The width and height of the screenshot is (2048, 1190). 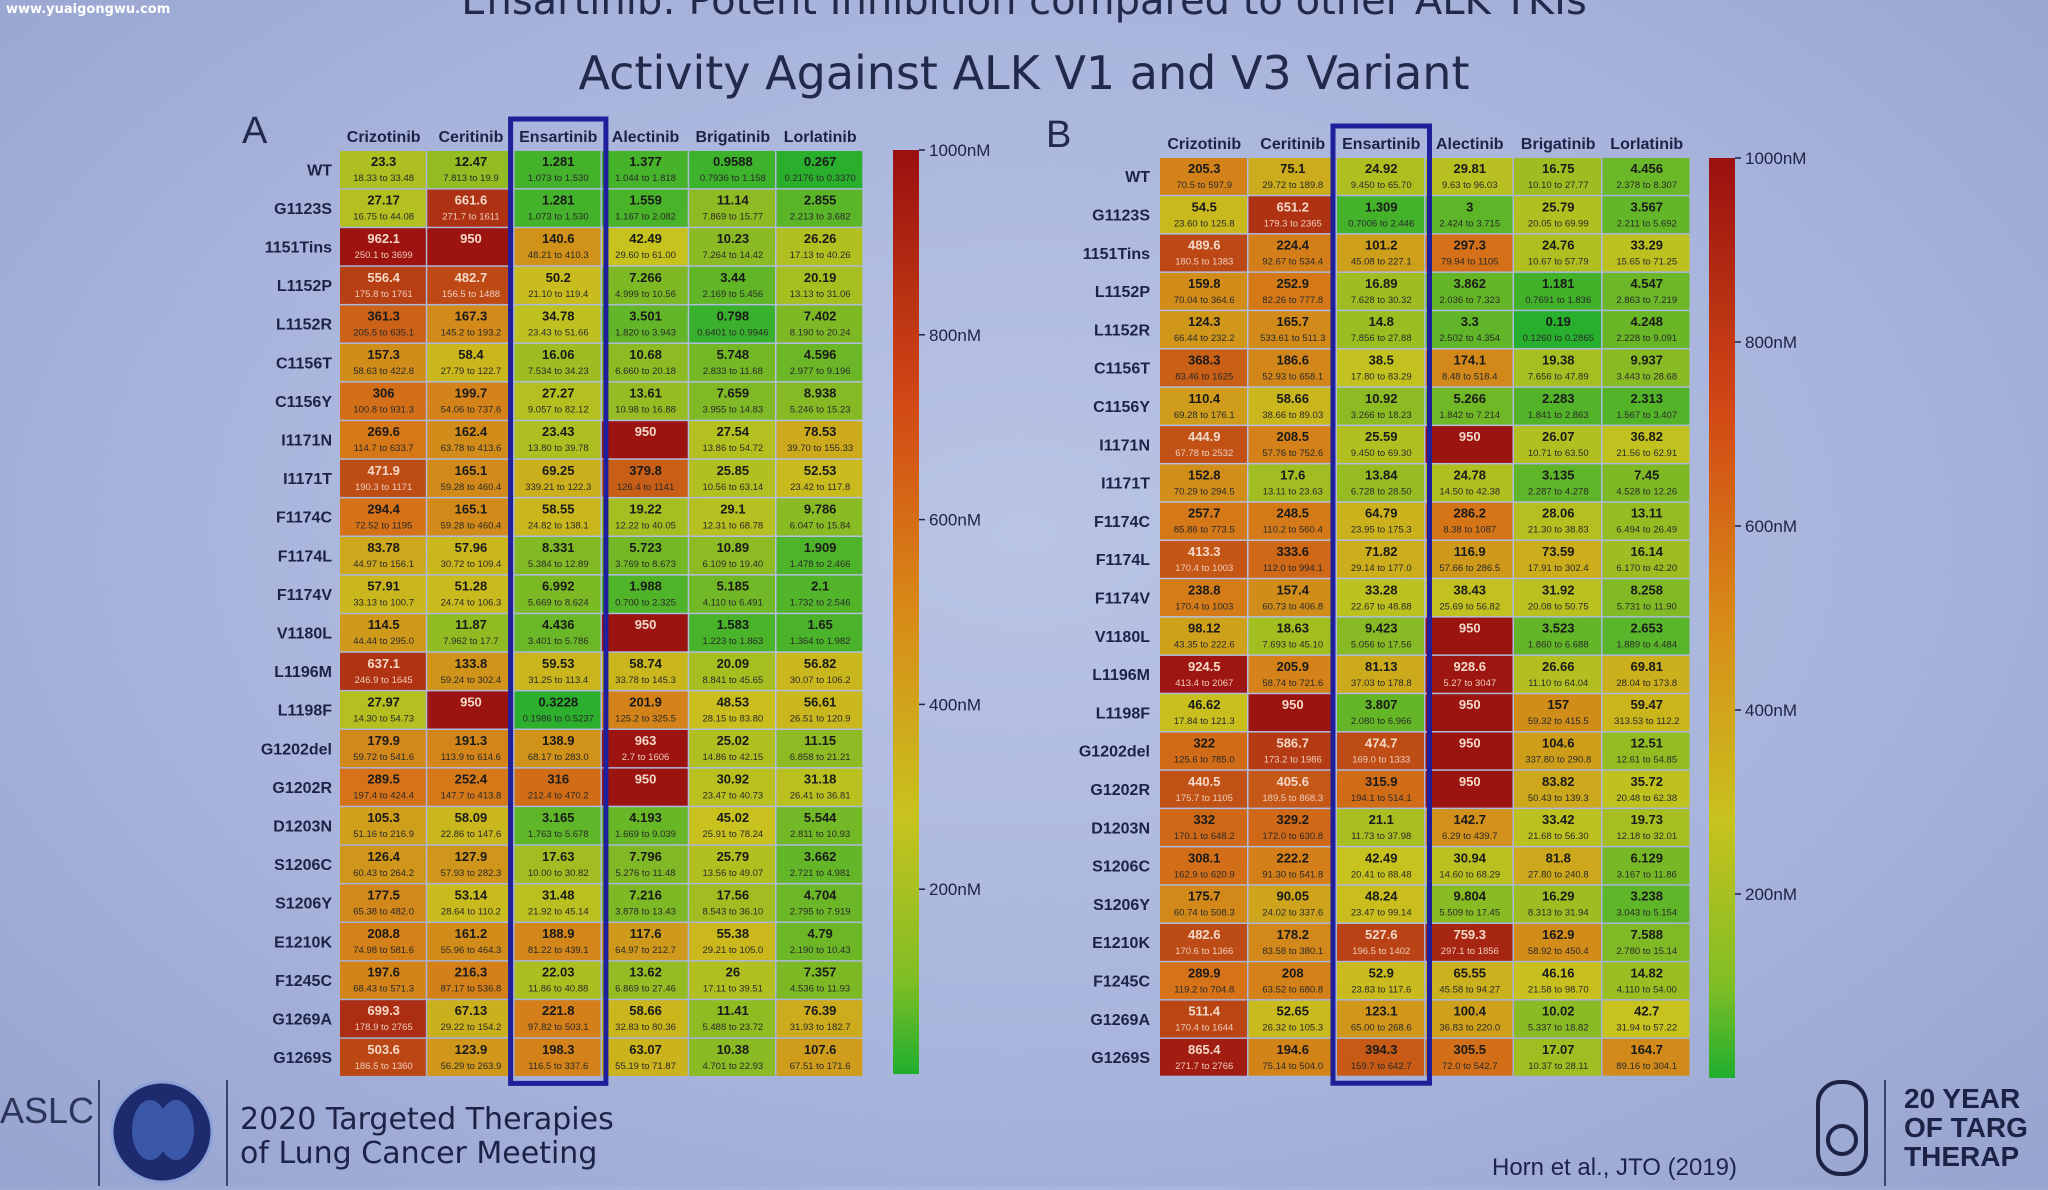 What do you see at coordinates (1381, 436) in the screenshot?
I see `heatmap-cell-value: 25.59` at bounding box center [1381, 436].